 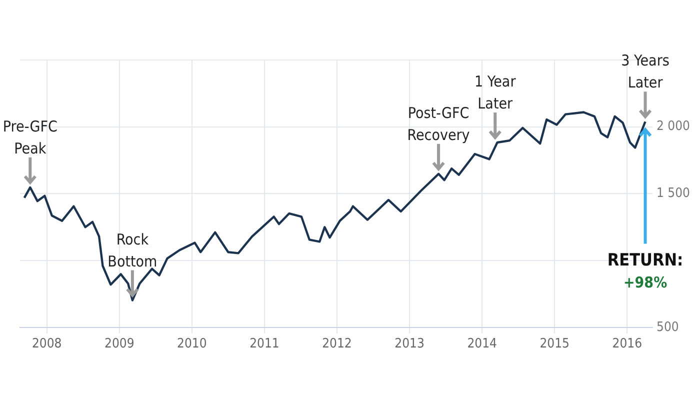 What do you see at coordinates (555, 344) in the screenshot?
I see `x-tick-label: 2015` at bounding box center [555, 344].